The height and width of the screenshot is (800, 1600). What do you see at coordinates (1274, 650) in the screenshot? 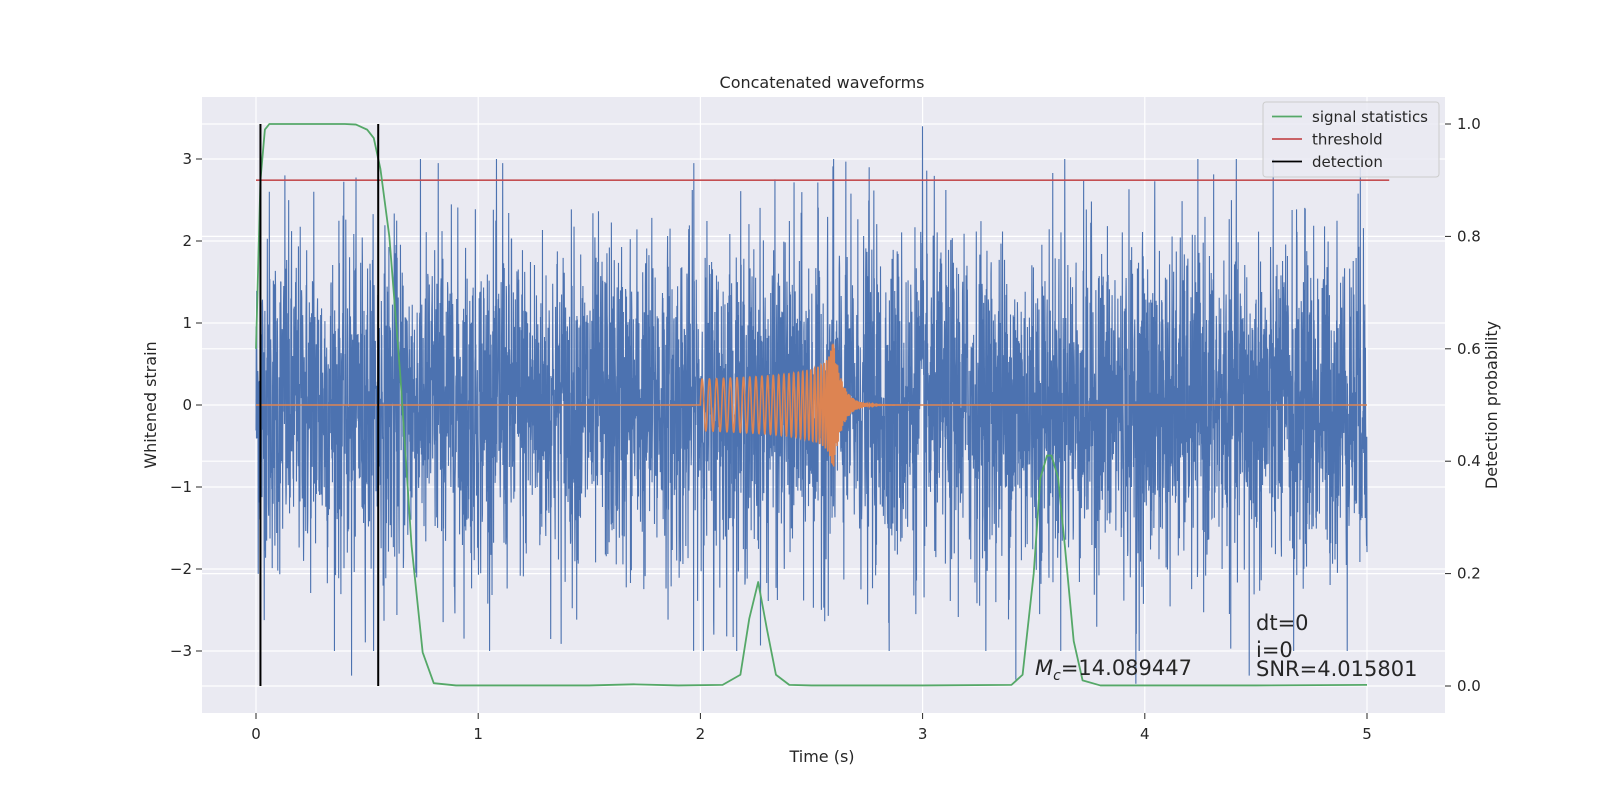
I see `i-annotation: i=0` at bounding box center [1274, 650].